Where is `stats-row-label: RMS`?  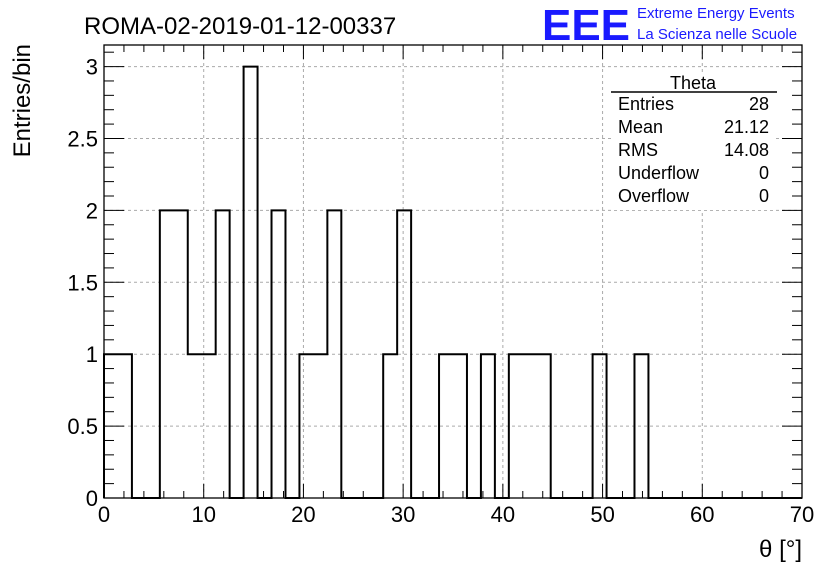 stats-row-label: RMS is located at coordinates (638, 150).